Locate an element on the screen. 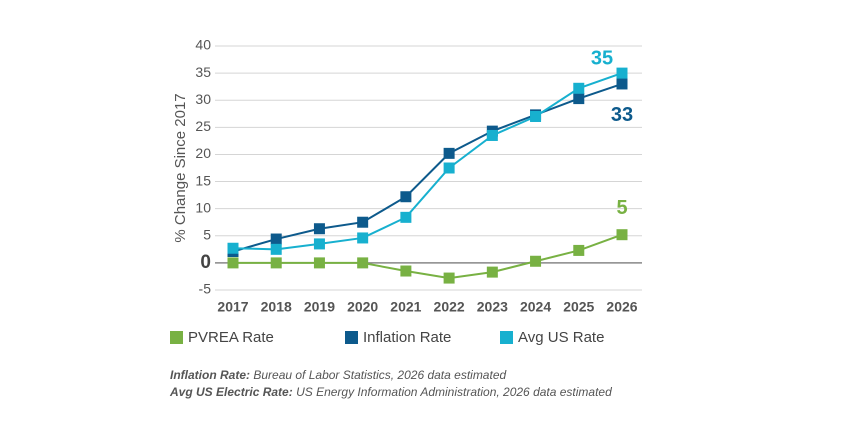 The image size is (851, 430). legend-label: Avg US Rate is located at coordinates (561, 337).